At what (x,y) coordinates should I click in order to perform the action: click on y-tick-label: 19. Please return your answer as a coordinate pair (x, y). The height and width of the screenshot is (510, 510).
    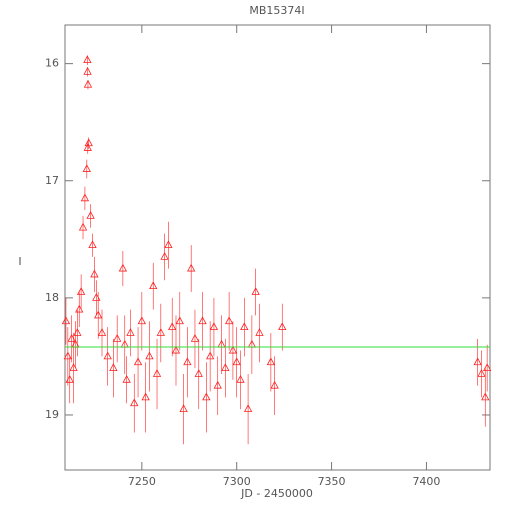
    Looking at the image, I should click on (52, 414).